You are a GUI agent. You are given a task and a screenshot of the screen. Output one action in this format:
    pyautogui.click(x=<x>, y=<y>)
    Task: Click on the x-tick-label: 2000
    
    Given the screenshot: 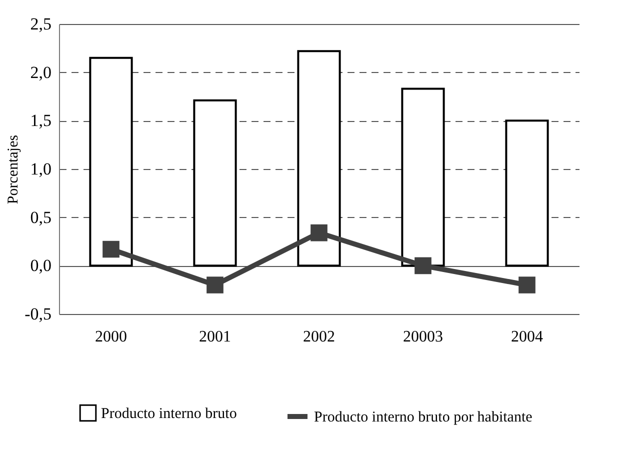 What is the action you would take?
    pyautogui.click(x=111, y=337)
    